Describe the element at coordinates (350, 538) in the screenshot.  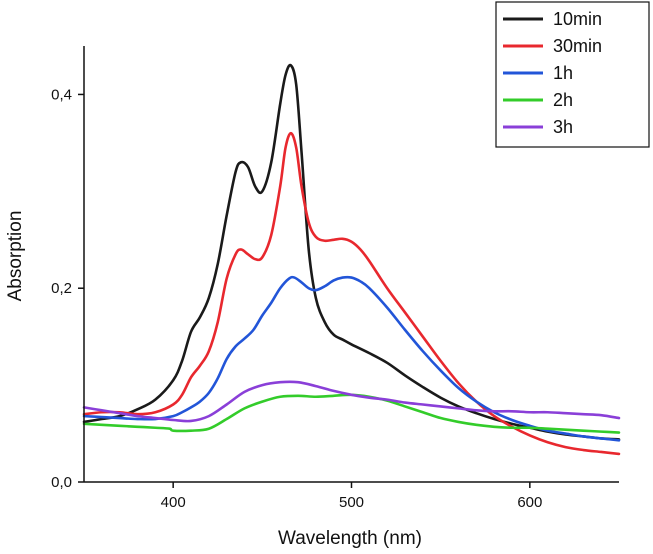
I see `x-axis-title: Wavelength (nm)` at that location.